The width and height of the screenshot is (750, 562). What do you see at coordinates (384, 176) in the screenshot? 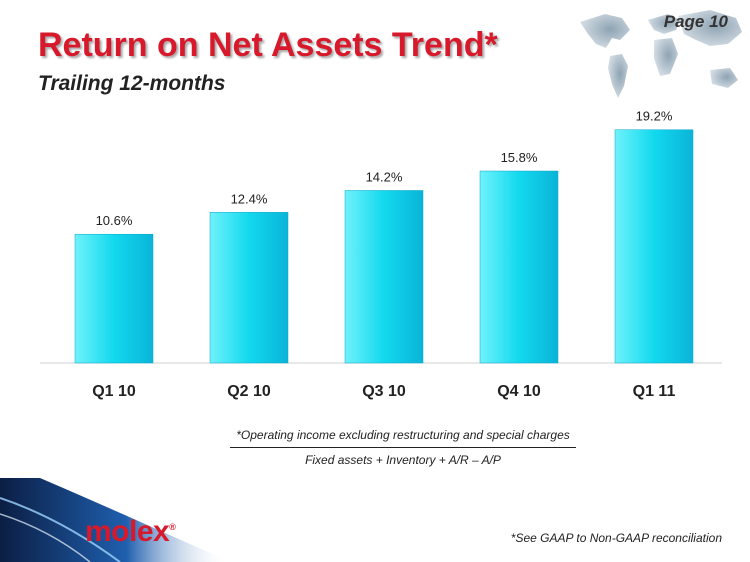
I see `data-label: 14.2%` at bounding box center [384, 176].